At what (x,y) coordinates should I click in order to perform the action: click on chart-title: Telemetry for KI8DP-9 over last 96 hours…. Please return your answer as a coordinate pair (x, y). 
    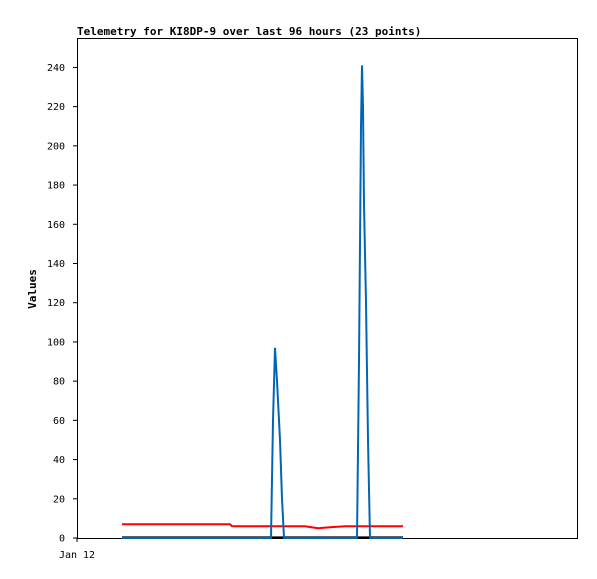
    Looking at the image, I should click on (249, 31).